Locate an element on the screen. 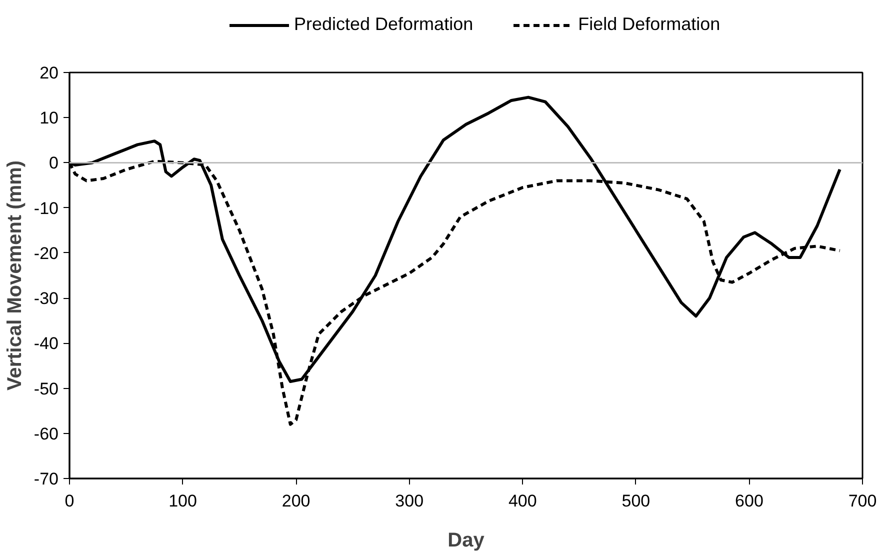 This screenshot has height=554, width=889. x-tick-label: 300 is located at coordinates (409, 501).